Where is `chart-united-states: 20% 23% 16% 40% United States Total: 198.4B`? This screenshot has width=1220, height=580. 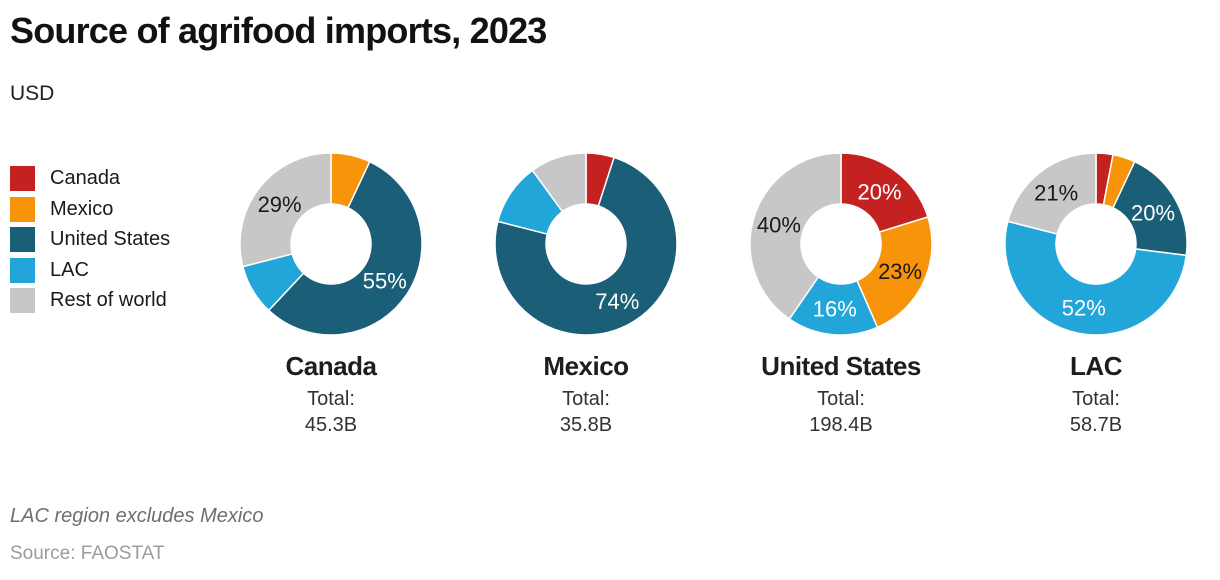 chart-united-states: 20% 23% 16% 40% United States Total: 198.4B is located at coordinates (841, 294).